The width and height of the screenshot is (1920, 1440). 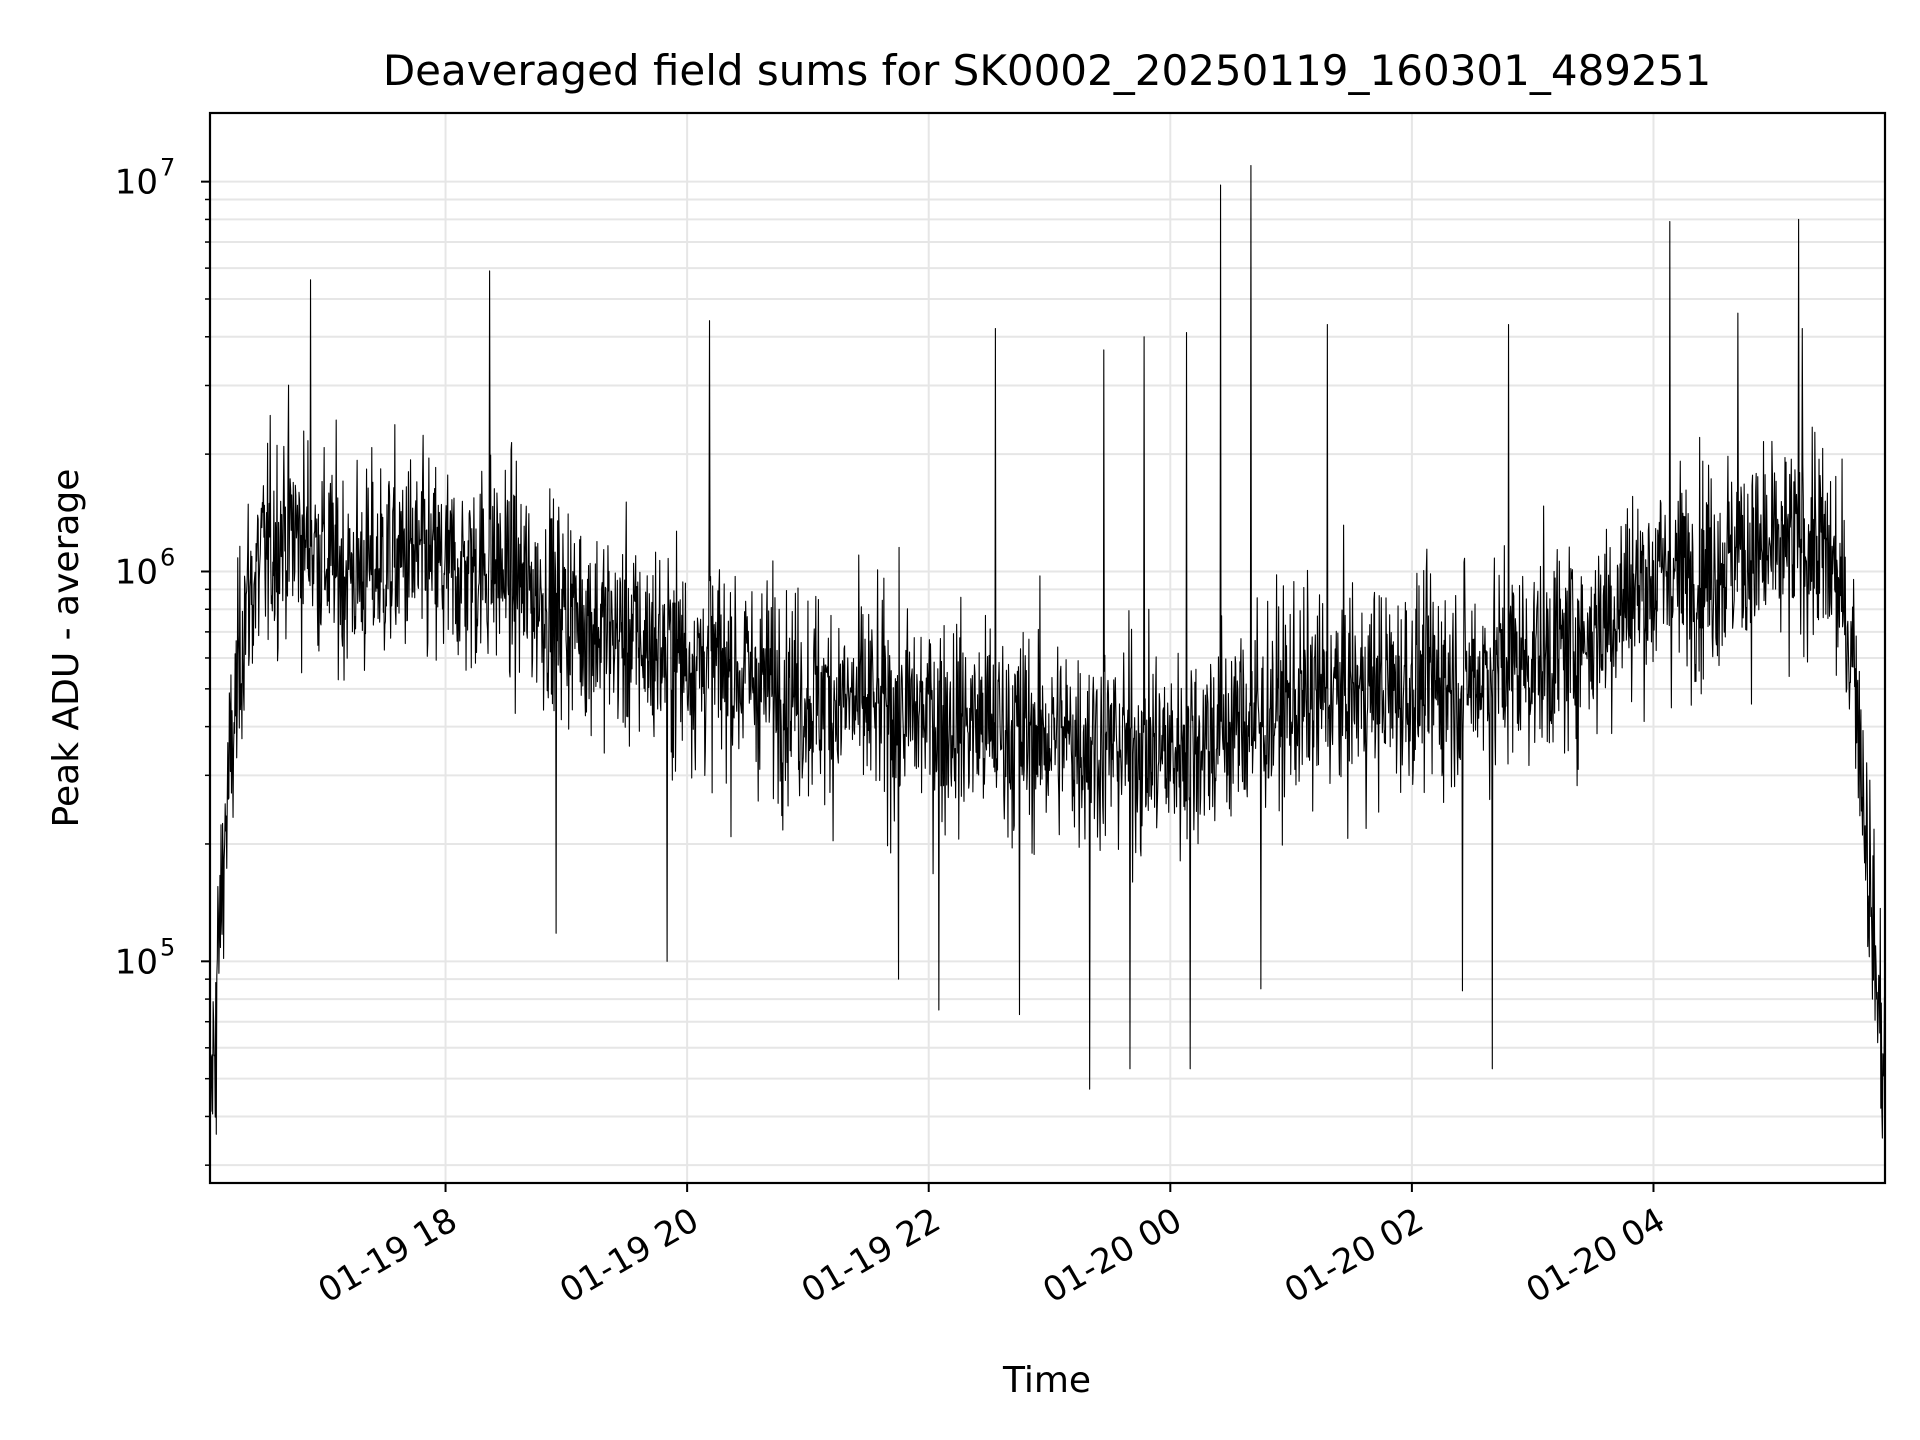 I want to click on x-axis-label: Time, so click(x=1046, y=1380).